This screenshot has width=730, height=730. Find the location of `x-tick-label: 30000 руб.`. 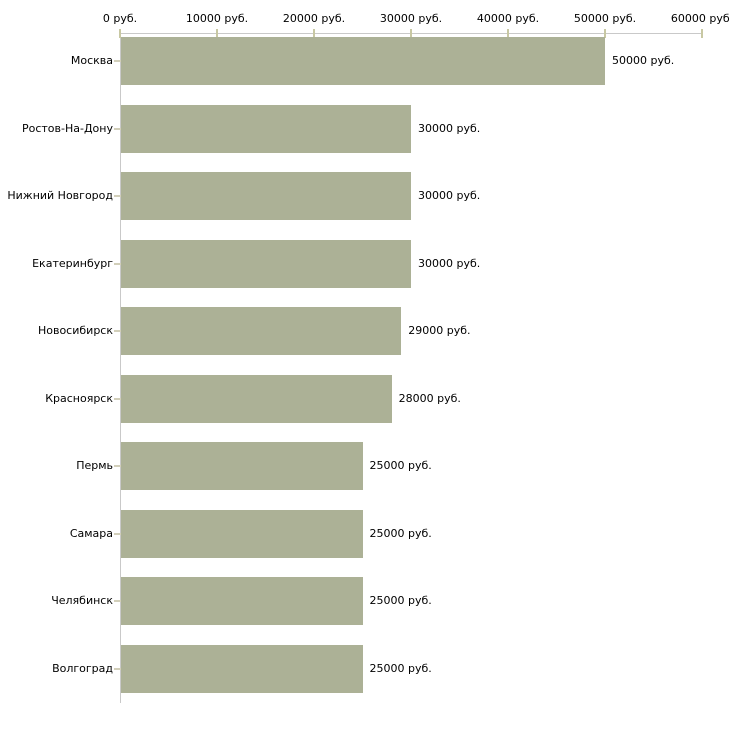

x-tick-label: 30000 руб. is located at coordinates (411, 18).